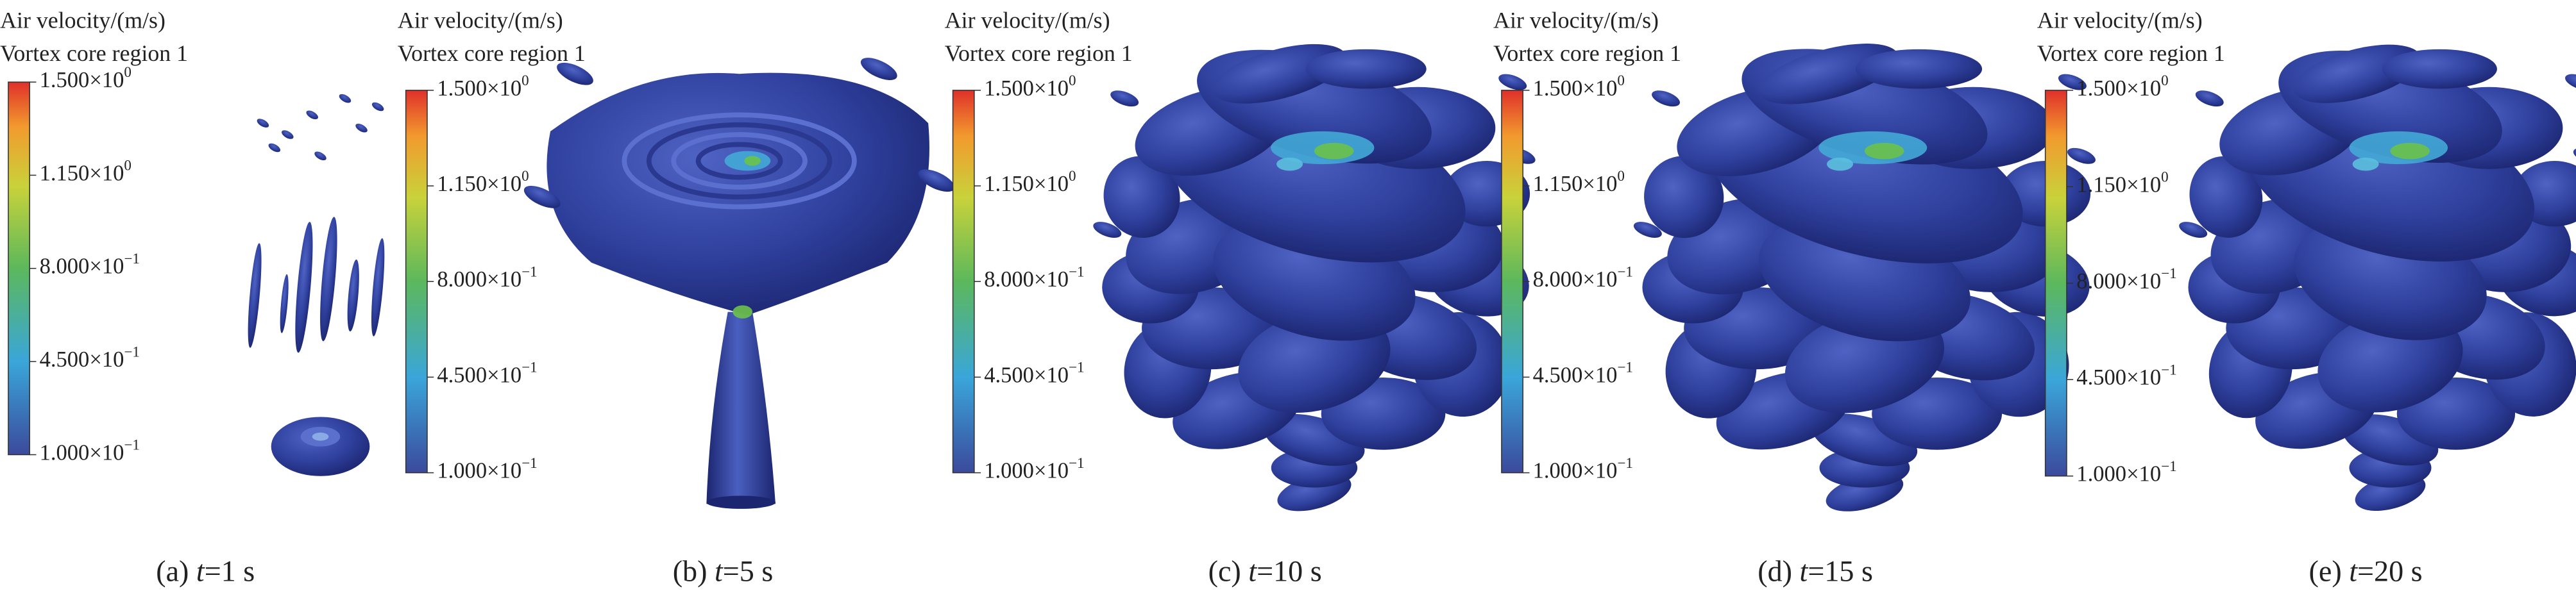 This screenshot has width=2576, height=598. Describe the element at coordinates (1815, 571) in the screenshot. I see `caption: (d) t=15 s` at that location.